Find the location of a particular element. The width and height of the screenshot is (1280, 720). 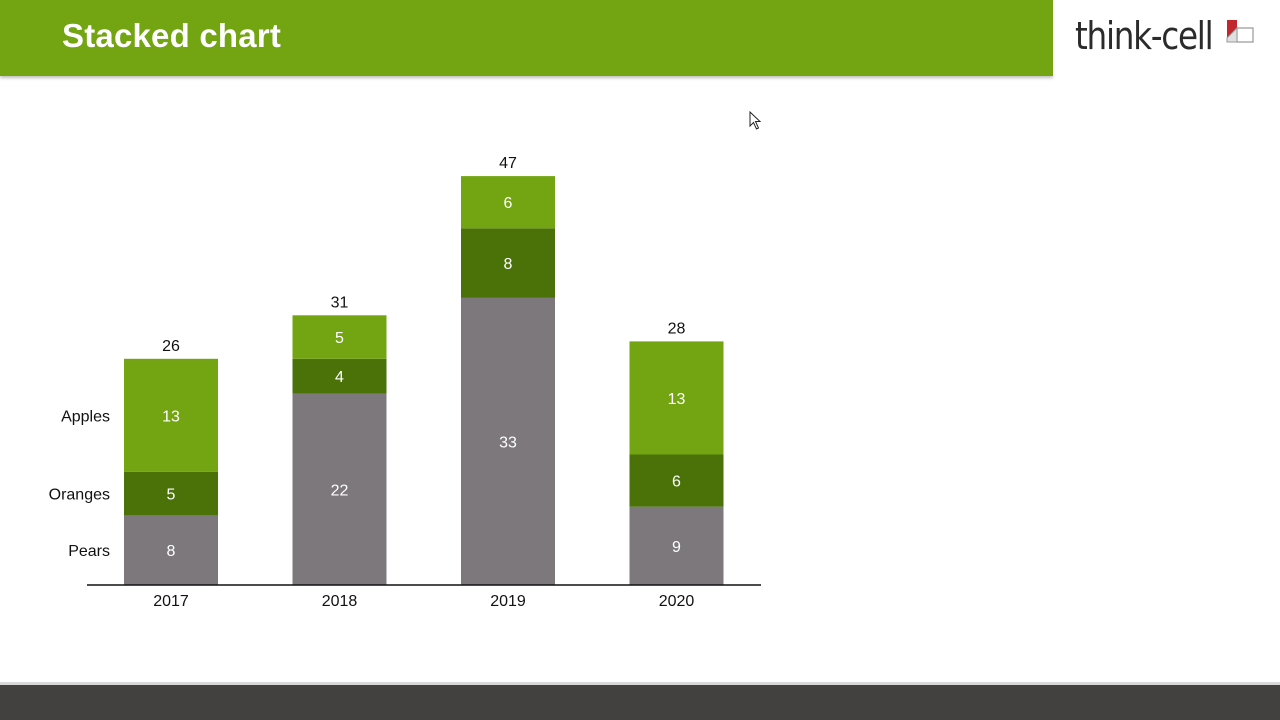

category-label-2020: 2020 is located at coordinates (677, 601).